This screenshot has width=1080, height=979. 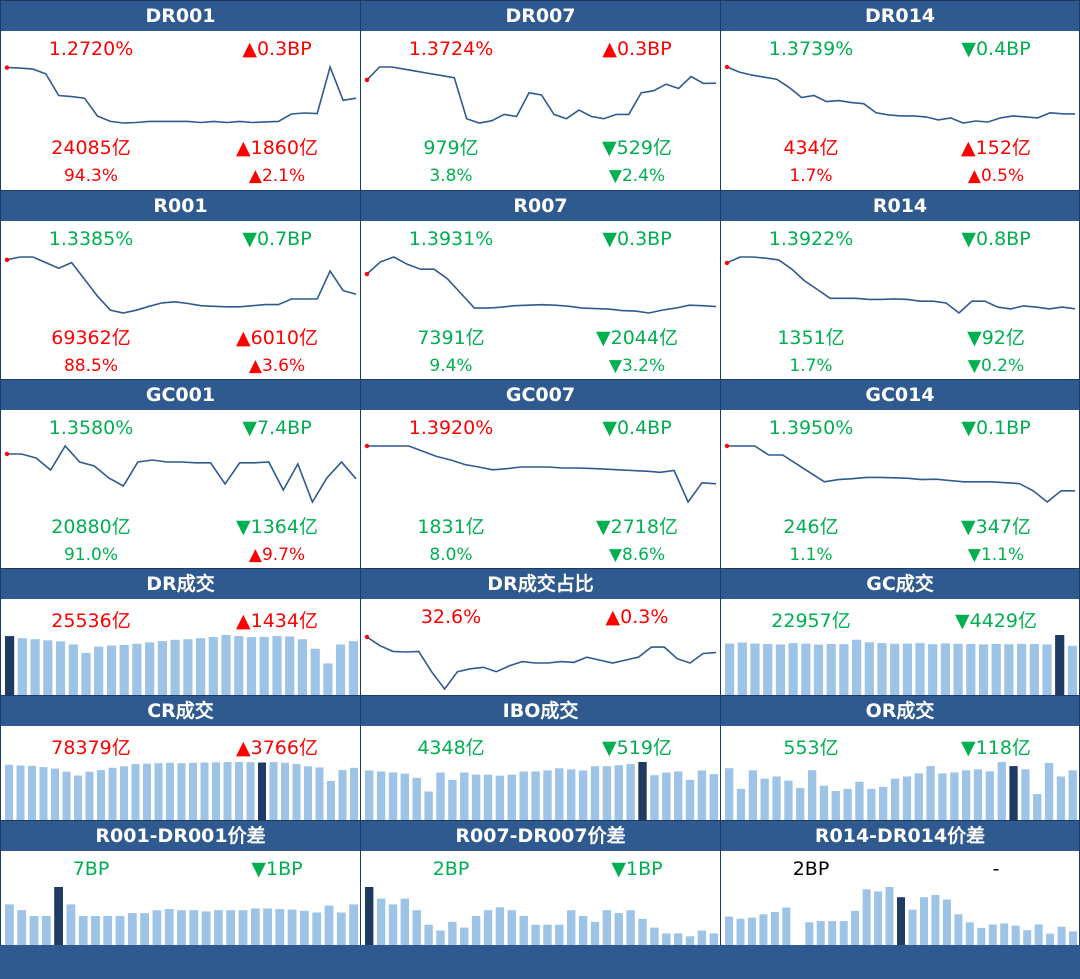 What do you see at coordinates (996, 338) in the screenshot?
I see `volume-change: ▼92亿` at bounding box center [996, 338].